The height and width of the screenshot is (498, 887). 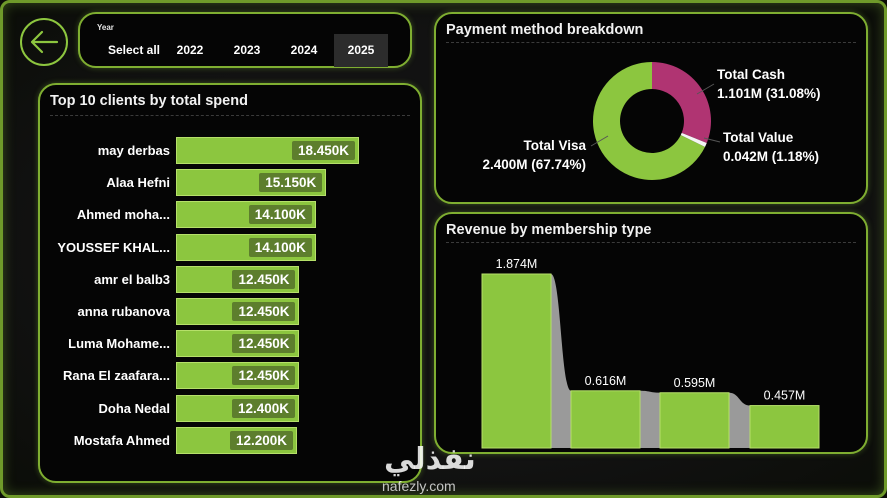 I want to click on client-bar: 12.200K, so click(x=236, y=440).